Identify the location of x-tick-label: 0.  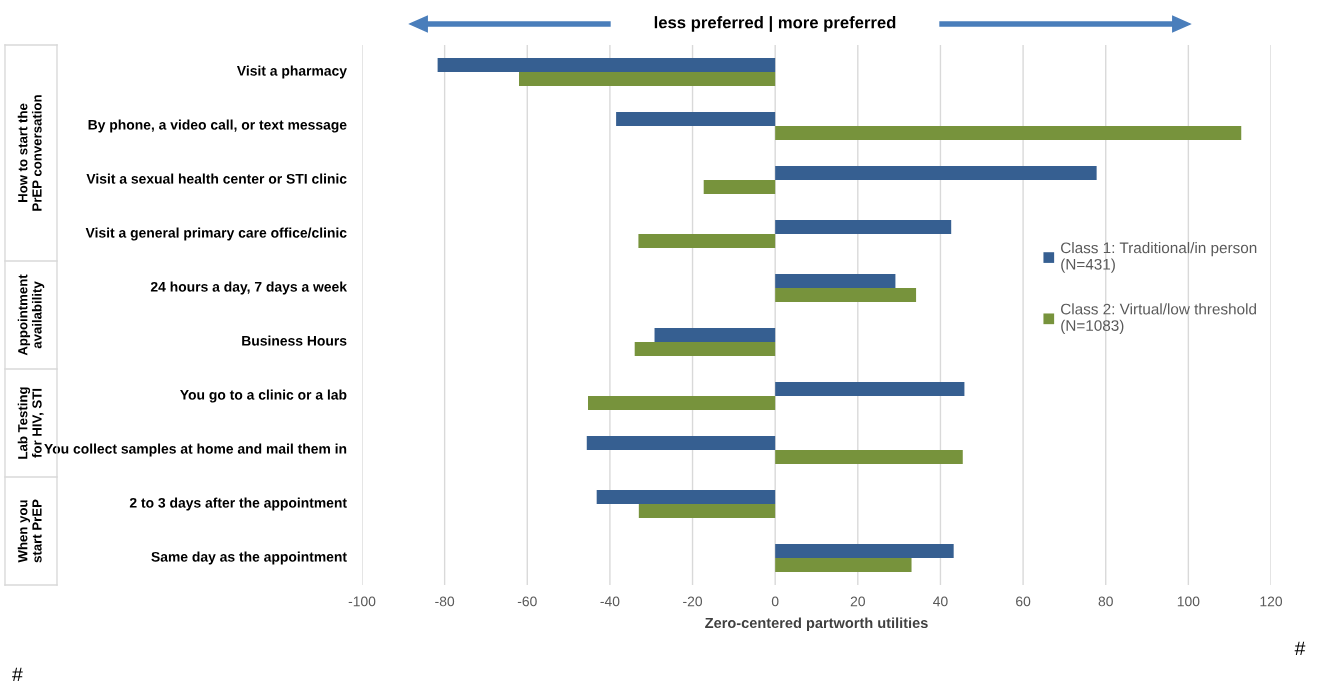
(775, 601).